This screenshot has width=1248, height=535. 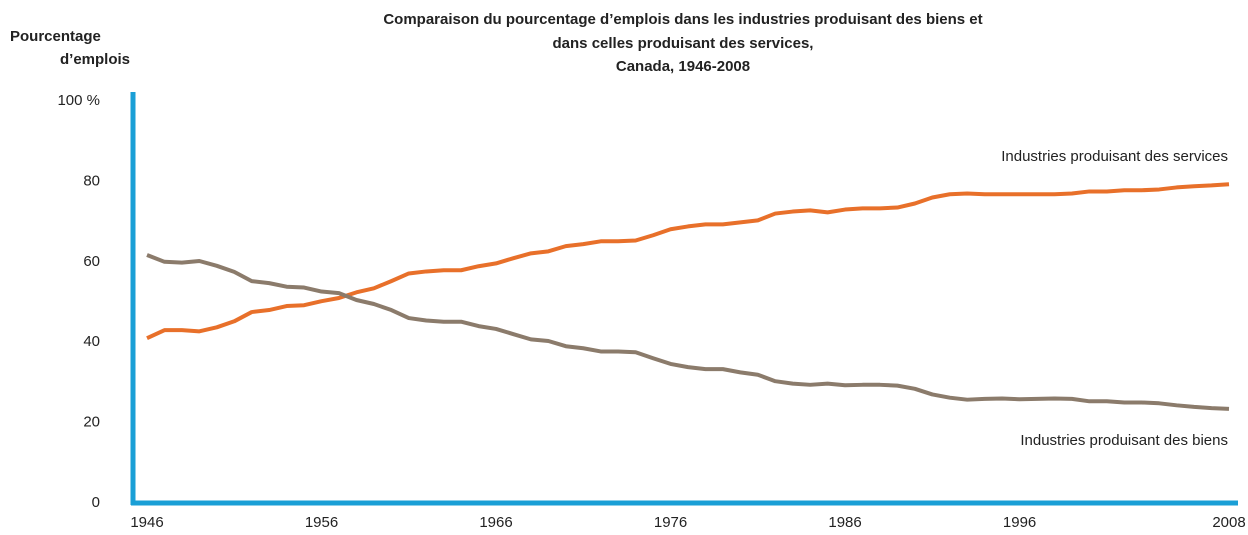 I want to click on chart-title: Canada, 1946-2008, so click(x=683, y=66).